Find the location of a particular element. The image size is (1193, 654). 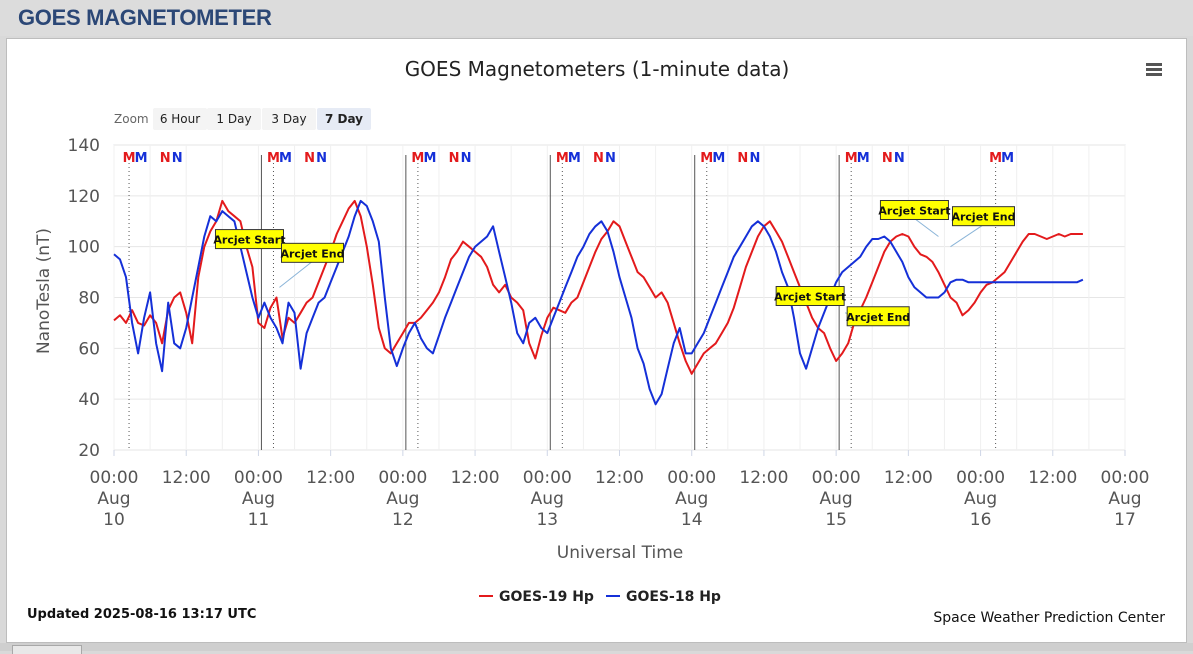

x-tick-day: 10 is located at coordinates (114, 520).